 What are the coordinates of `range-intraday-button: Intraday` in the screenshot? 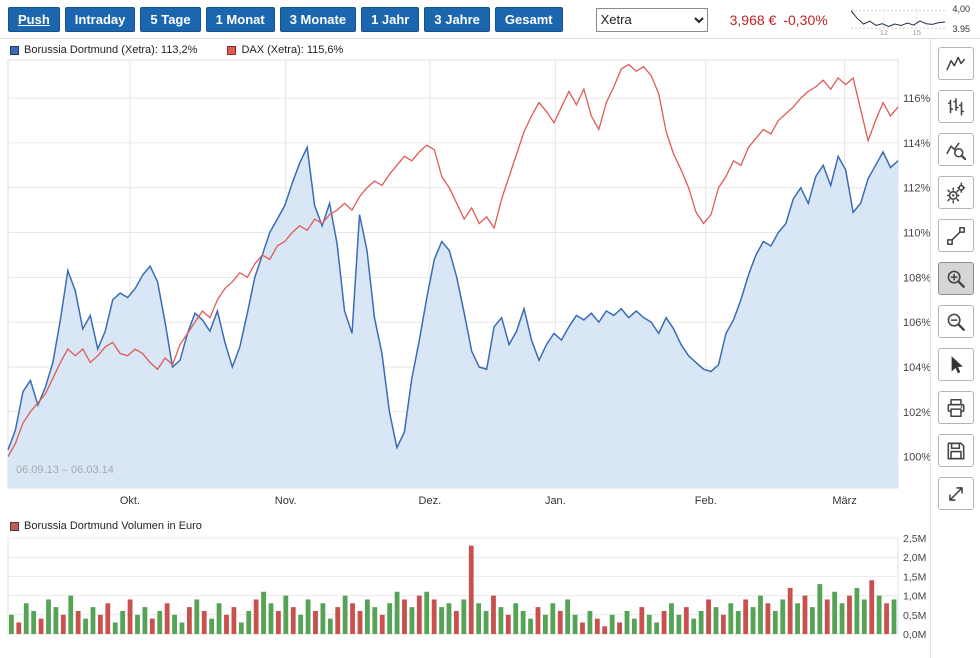 It's located at (100, 19).